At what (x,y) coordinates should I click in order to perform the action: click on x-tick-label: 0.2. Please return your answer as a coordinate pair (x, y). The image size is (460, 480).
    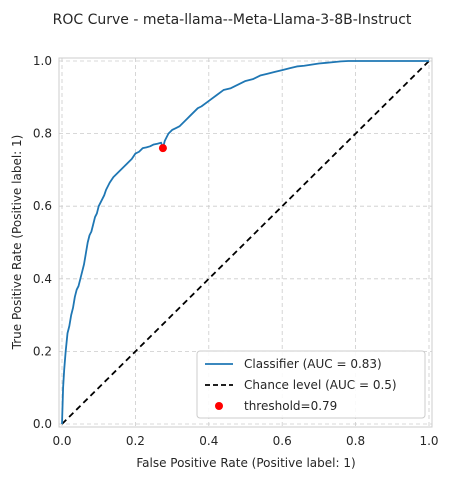
    Looking at the image, I should click on (135, 441).